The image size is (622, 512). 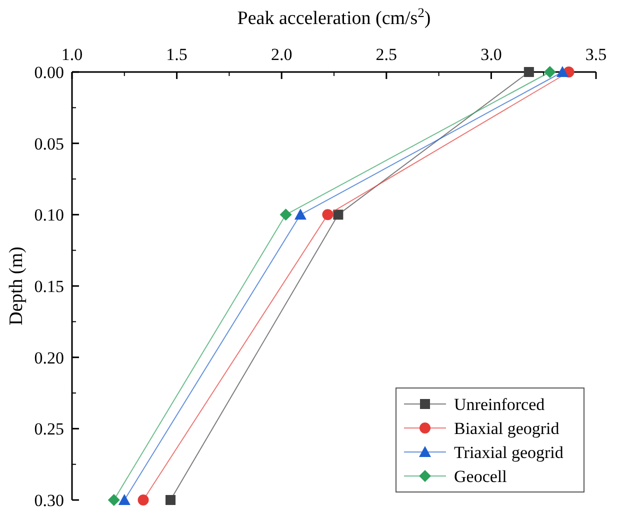 What do you see at coordinates (49, 215) in the screenshot?
I see `y-tick-label: 0.10` at bounding box center [49, 215].